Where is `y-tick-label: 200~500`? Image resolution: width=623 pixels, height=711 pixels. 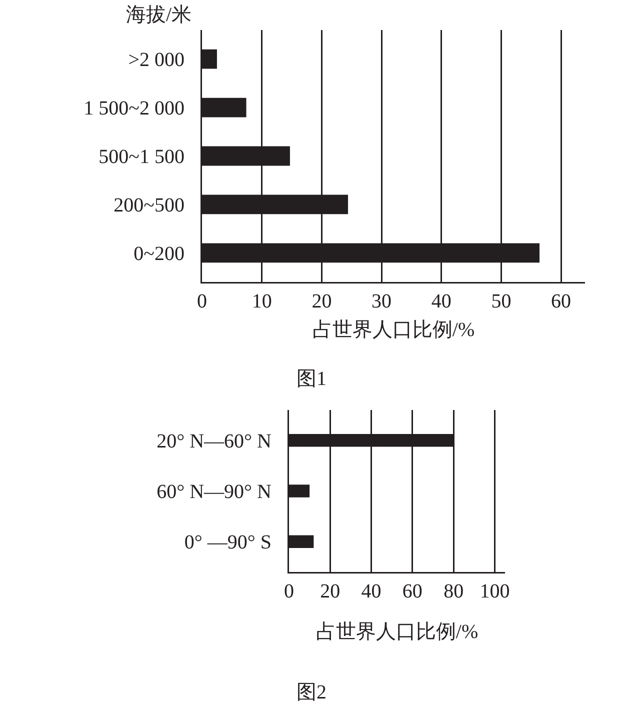
y-tick-label: 200~500 is located at coordinates (149, 205).